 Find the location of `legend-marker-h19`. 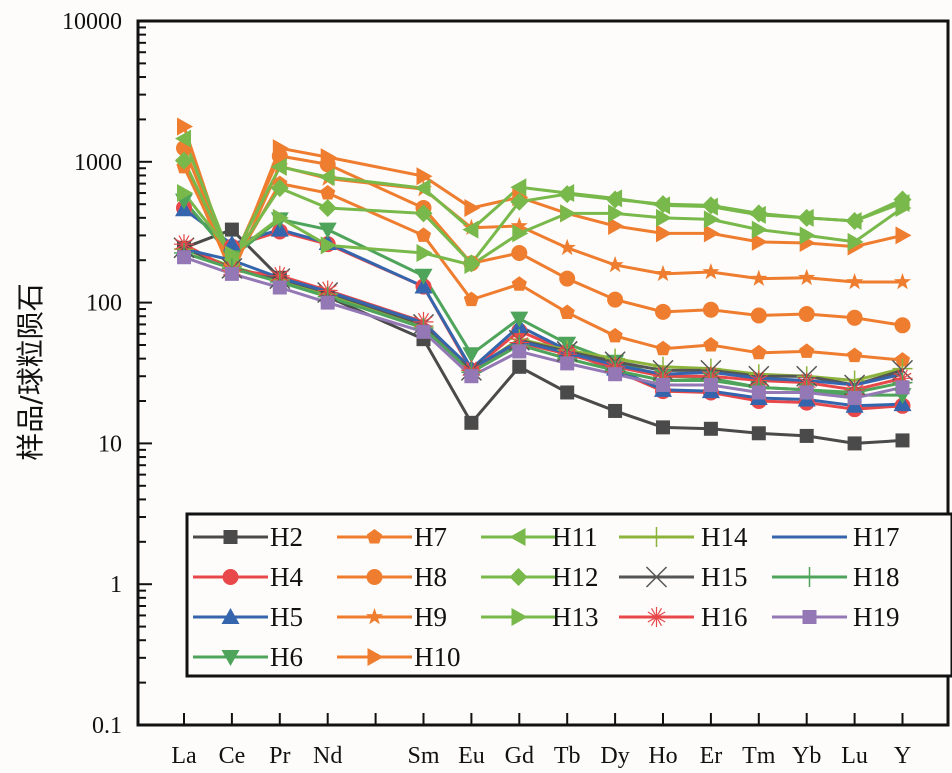

legend-marker-h19 is located at coordinates (809, 617).